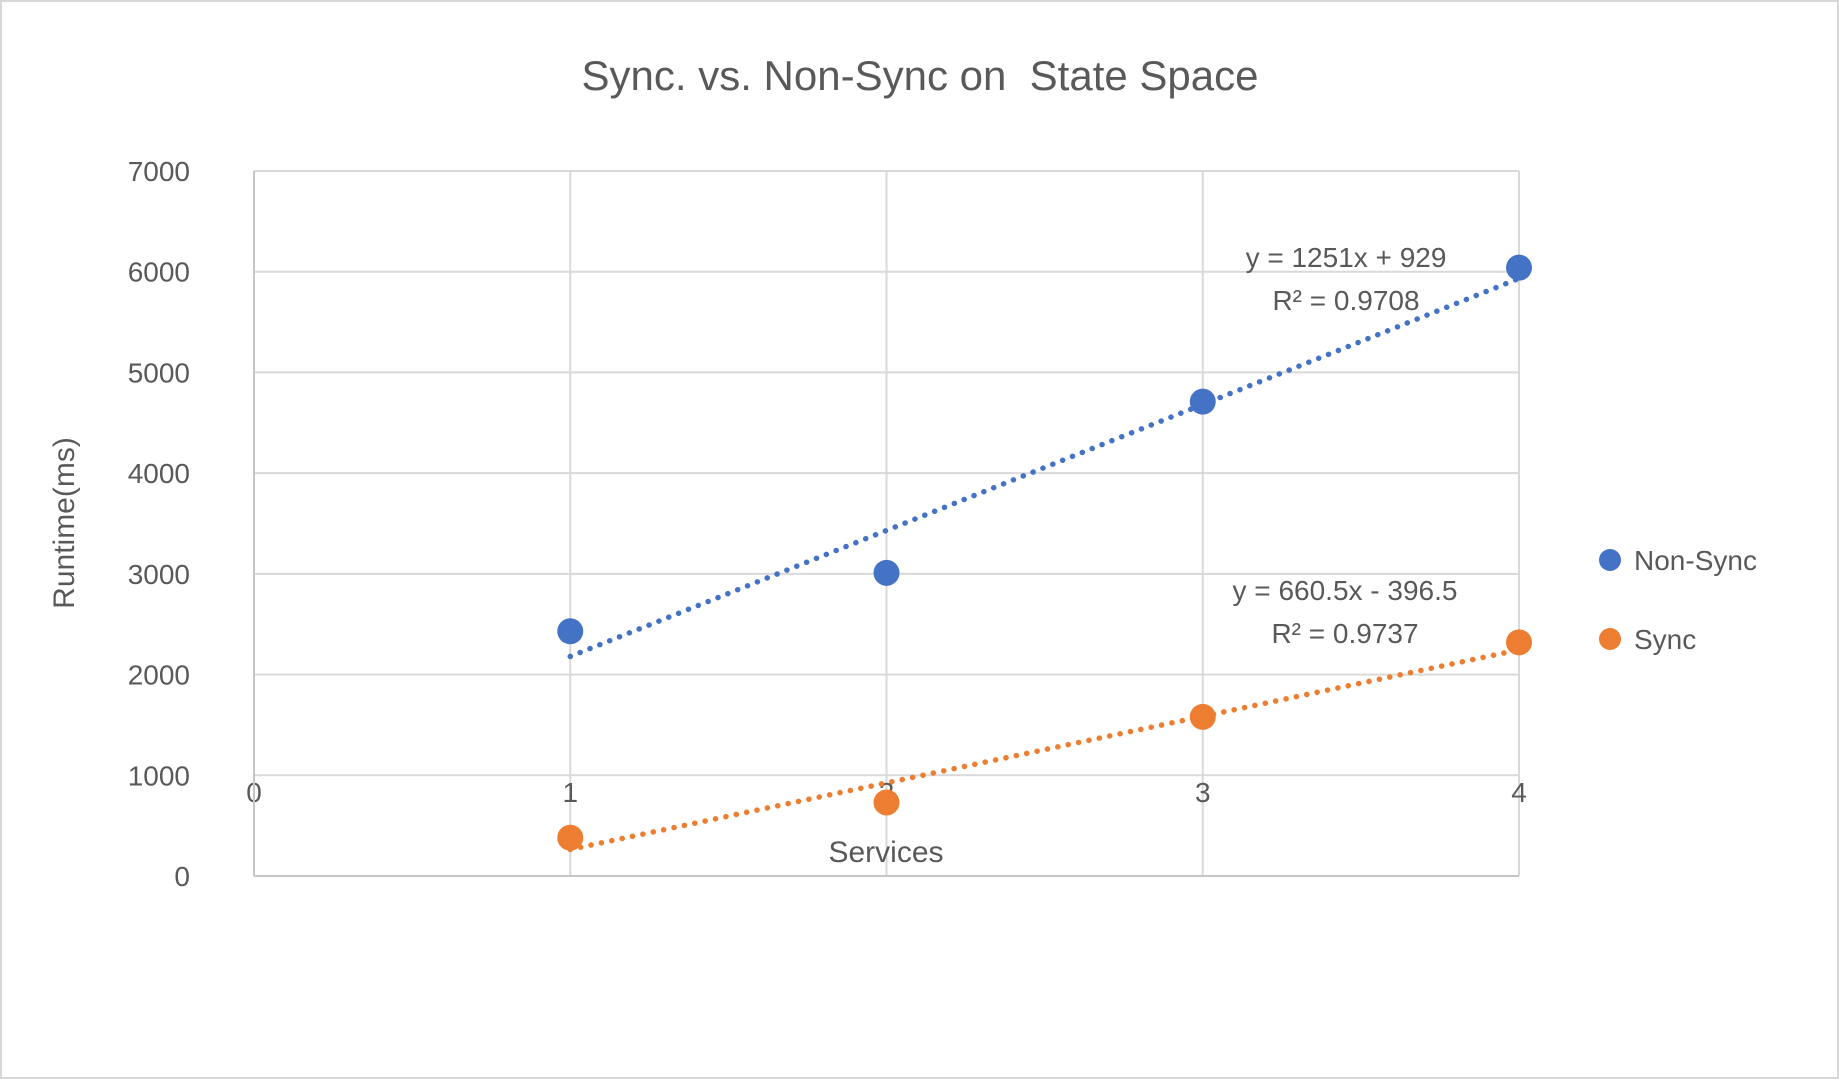 The height and width of the screenshot is (1079, 1839). I want to click on legend-entry-sync: Sync, so click(1647, 639).